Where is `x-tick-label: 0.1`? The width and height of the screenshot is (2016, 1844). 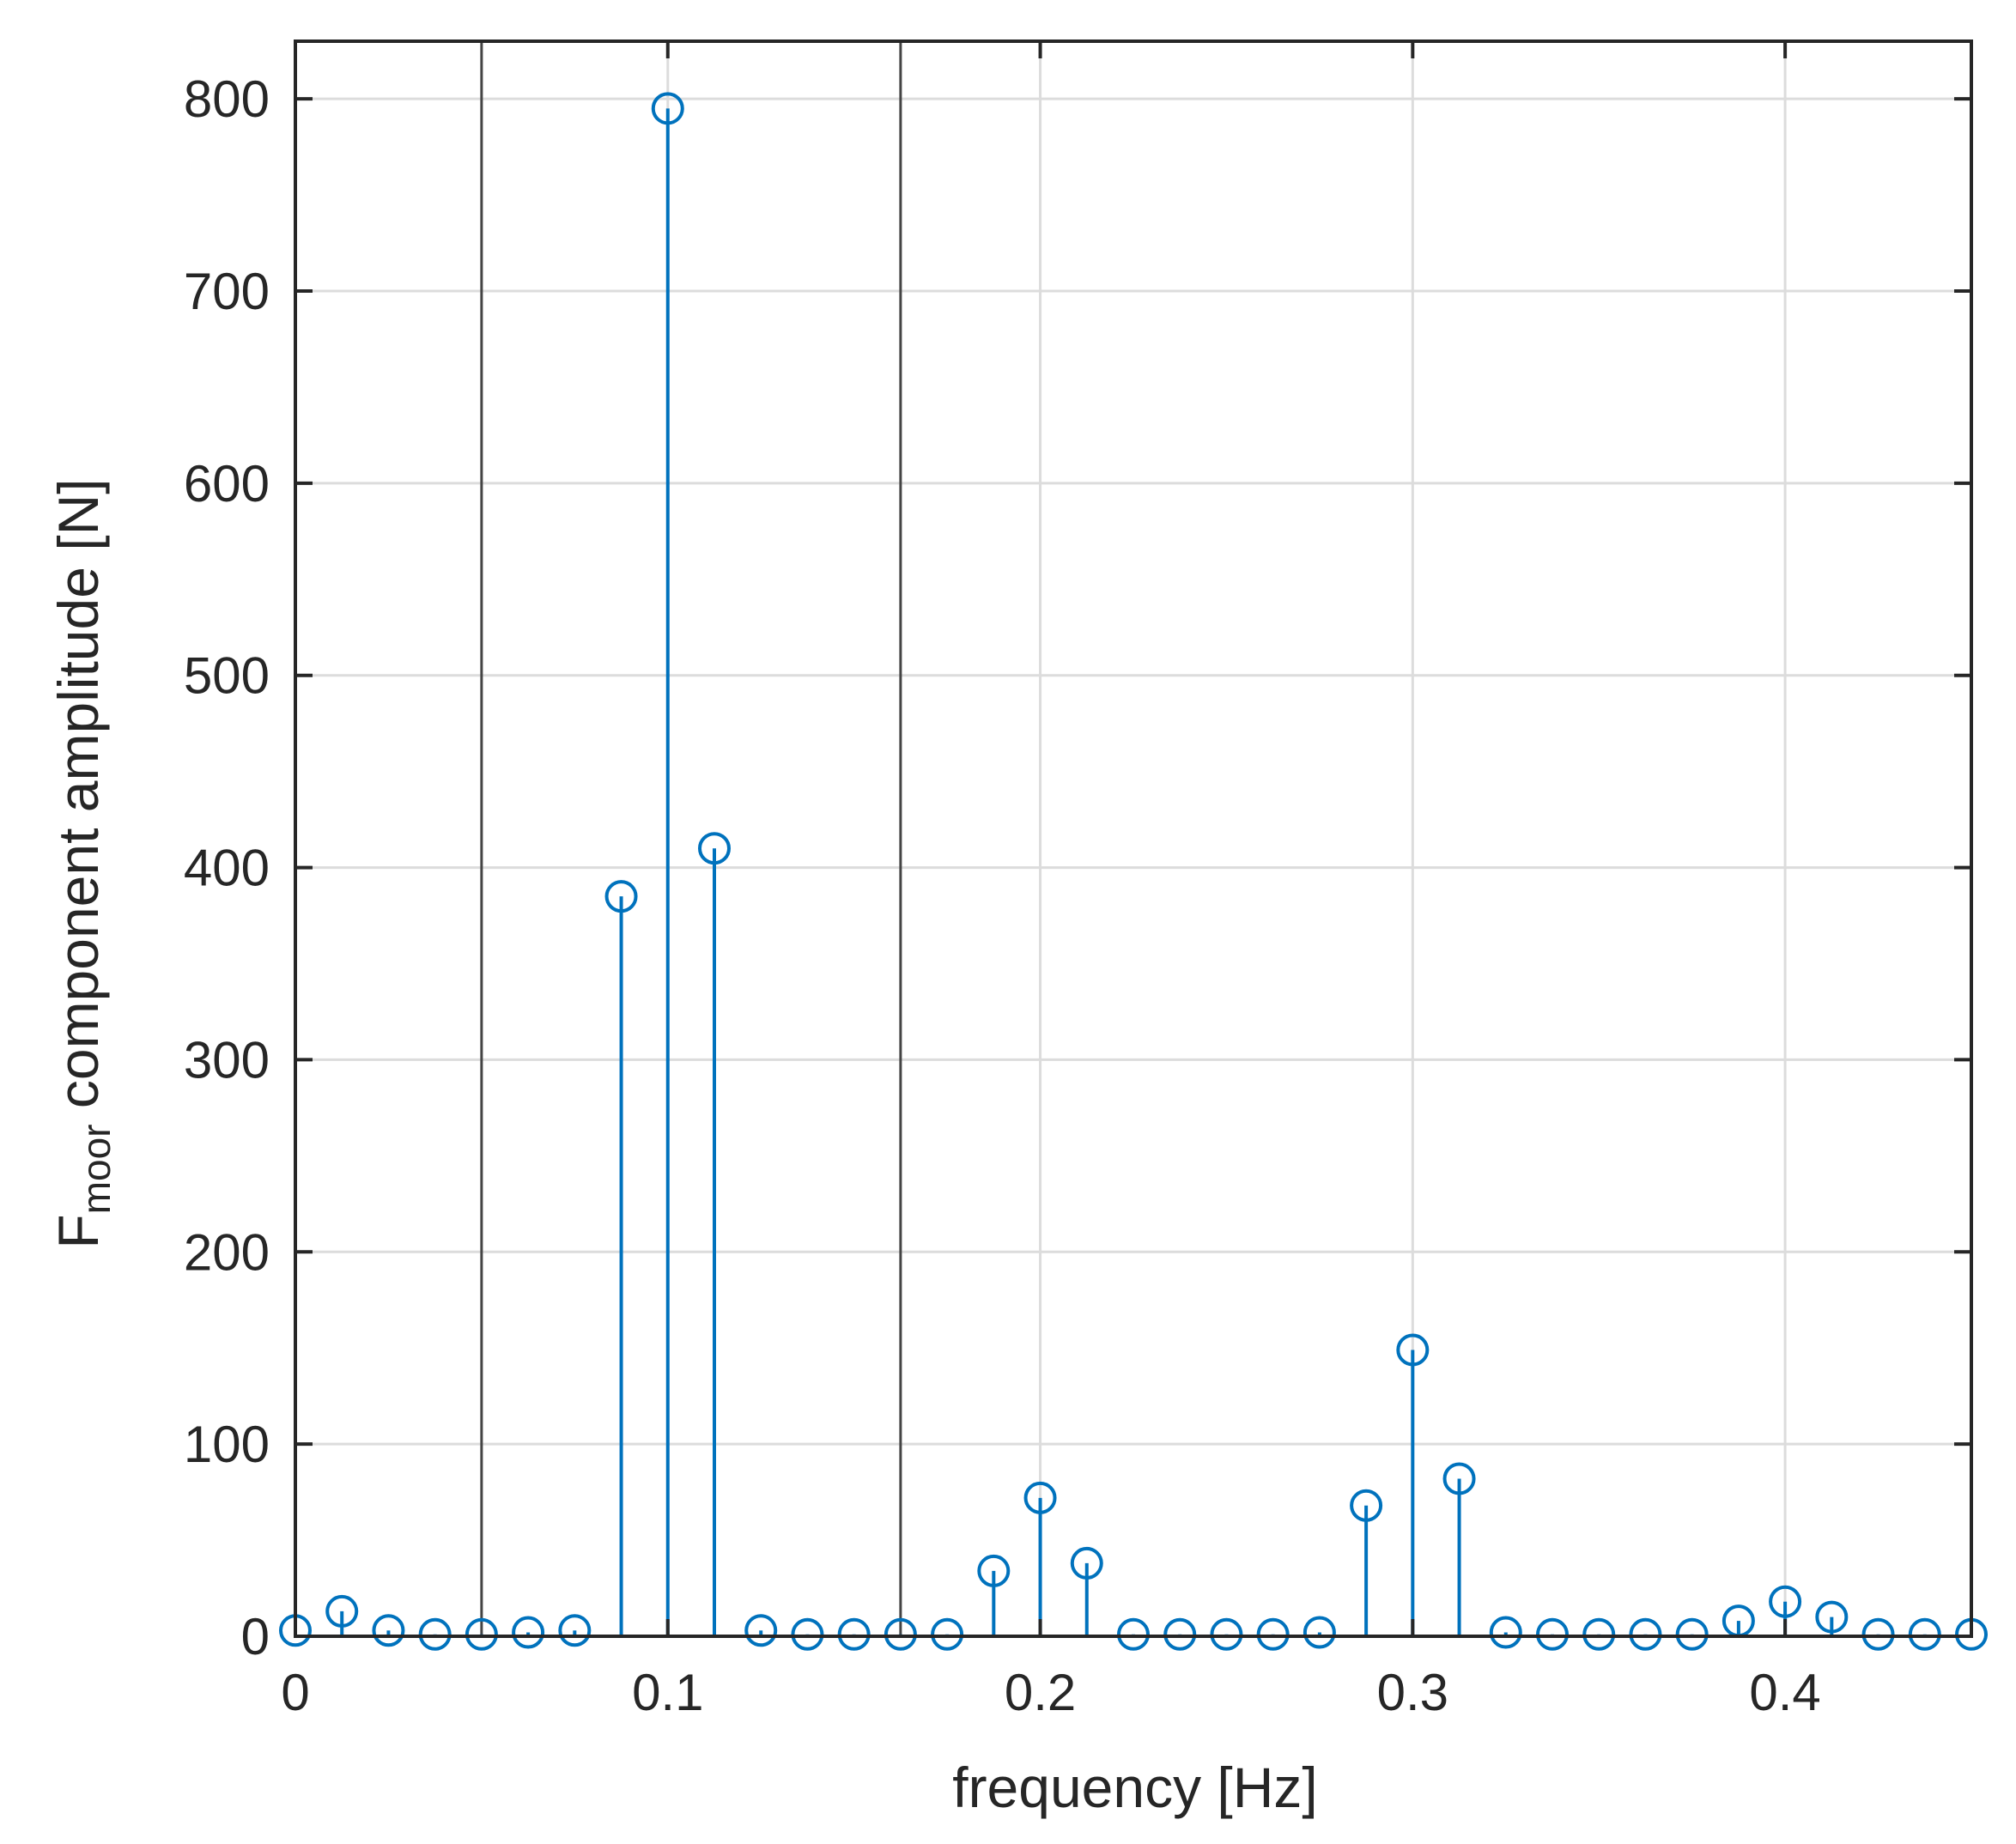 x-tick-label: 0.1 is located at coordinates (667, 1692).